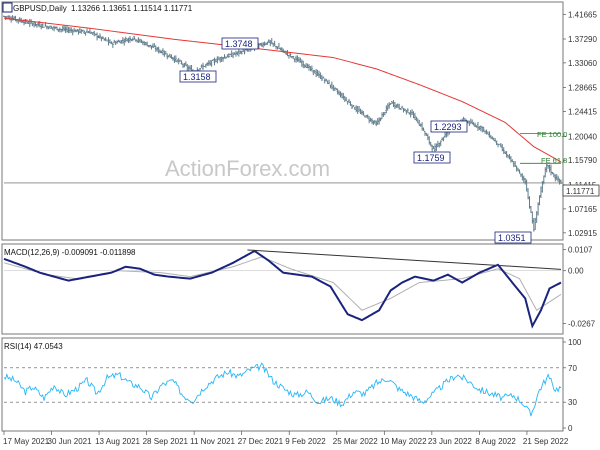  What do you see at coordinates (582, 39) in the screenshot?
I see `y-tick-label: 1.37290` at bounding box center [582, 39].